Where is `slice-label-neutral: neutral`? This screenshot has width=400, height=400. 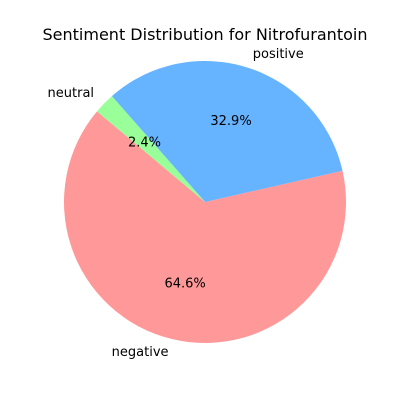
slice-label-neutral: neutral is located at coordinates (71, 93).